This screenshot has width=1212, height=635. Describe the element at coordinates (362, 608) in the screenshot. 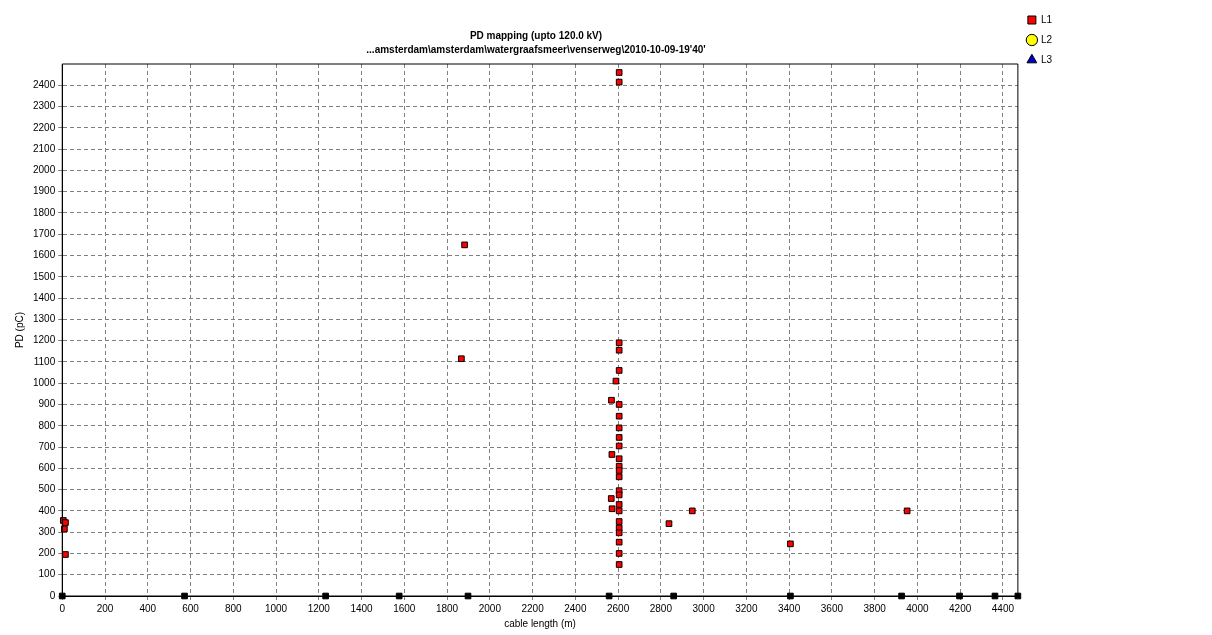

I see `x-tick-label: 1400` at that location.